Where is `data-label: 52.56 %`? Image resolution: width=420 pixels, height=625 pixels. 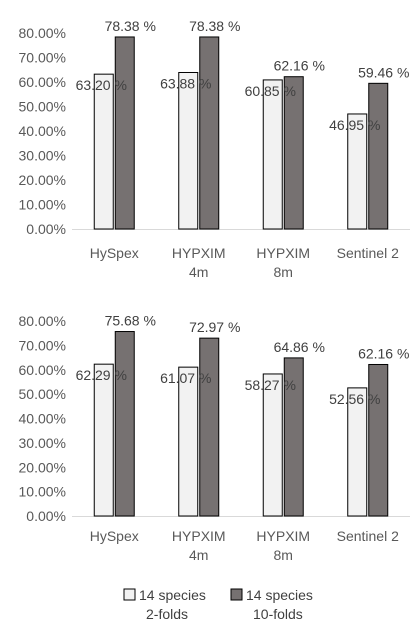
data-label: 52.56 % is located at coordinates (354, 399).